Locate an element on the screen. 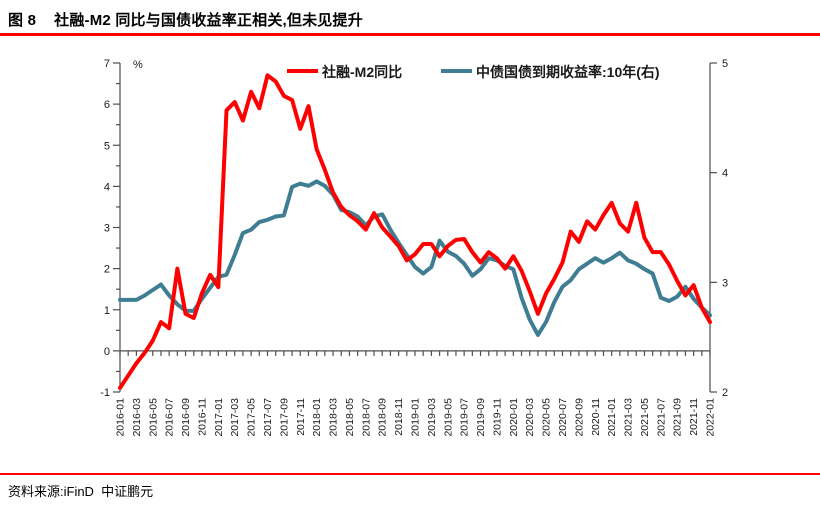 Image resolution: width=820 pixels, height=517 pixels. legend-teal-label: 中债国债到期收益率:10年(右) is located at coordinates (568, 72).